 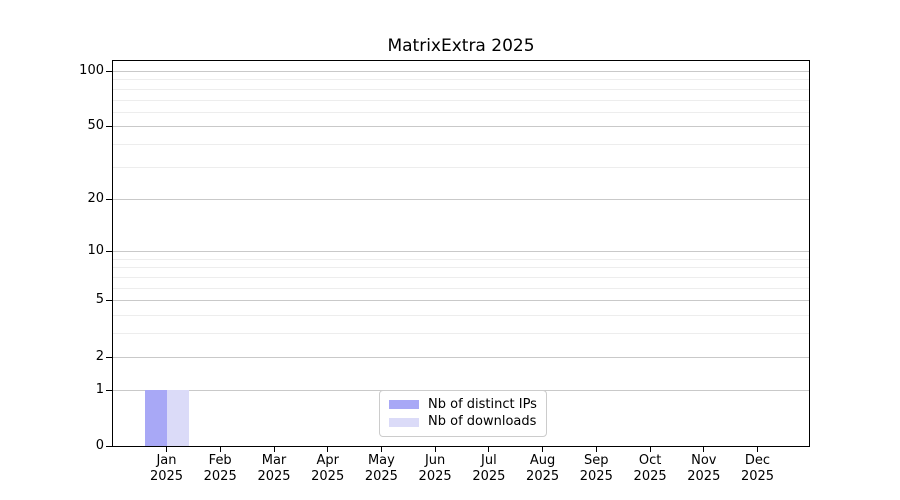 I want to click on bar-distinct-ips, so click(x=155, y=417).